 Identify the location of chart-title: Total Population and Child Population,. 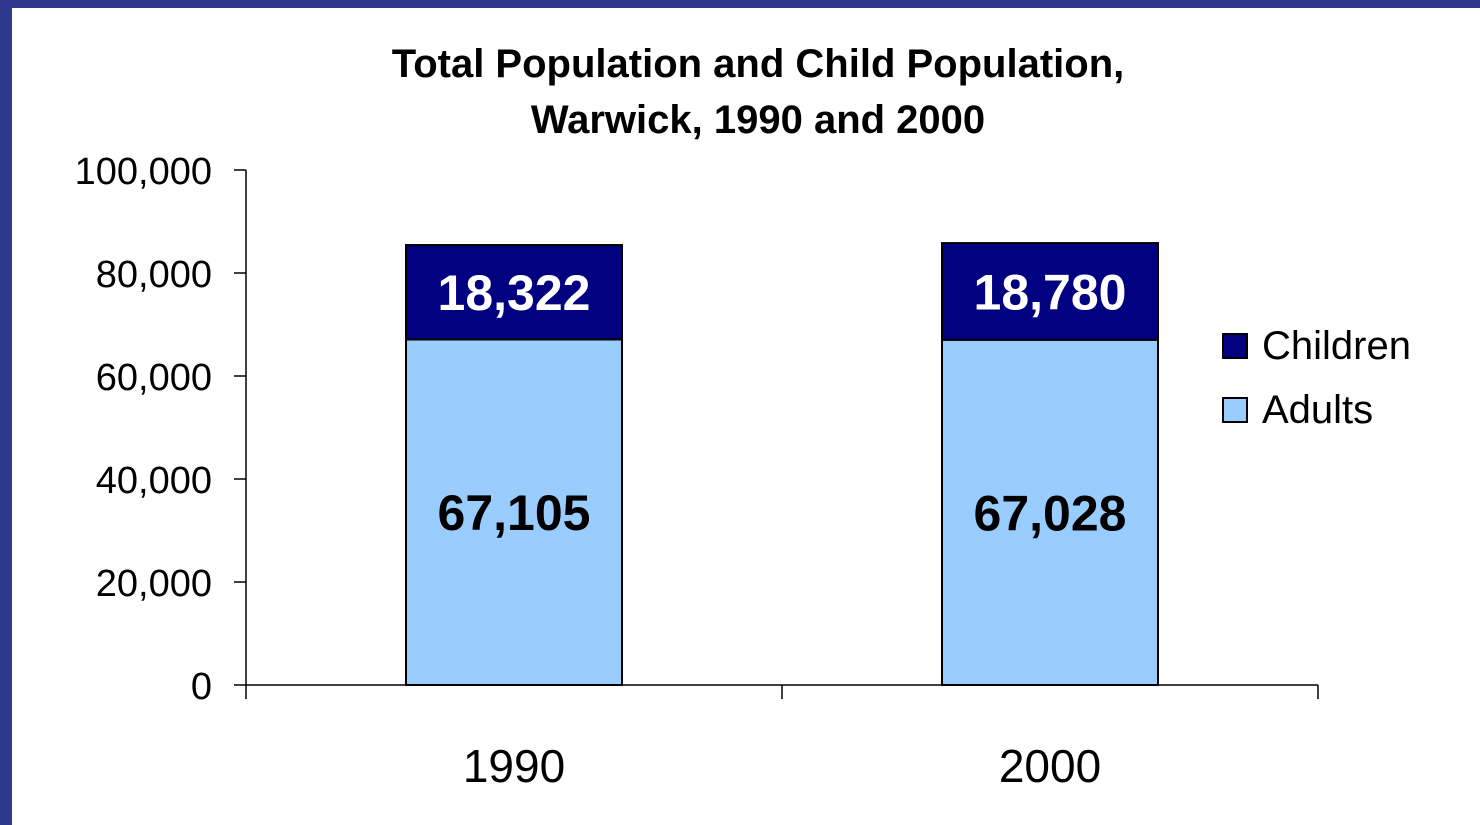
(758, 64).